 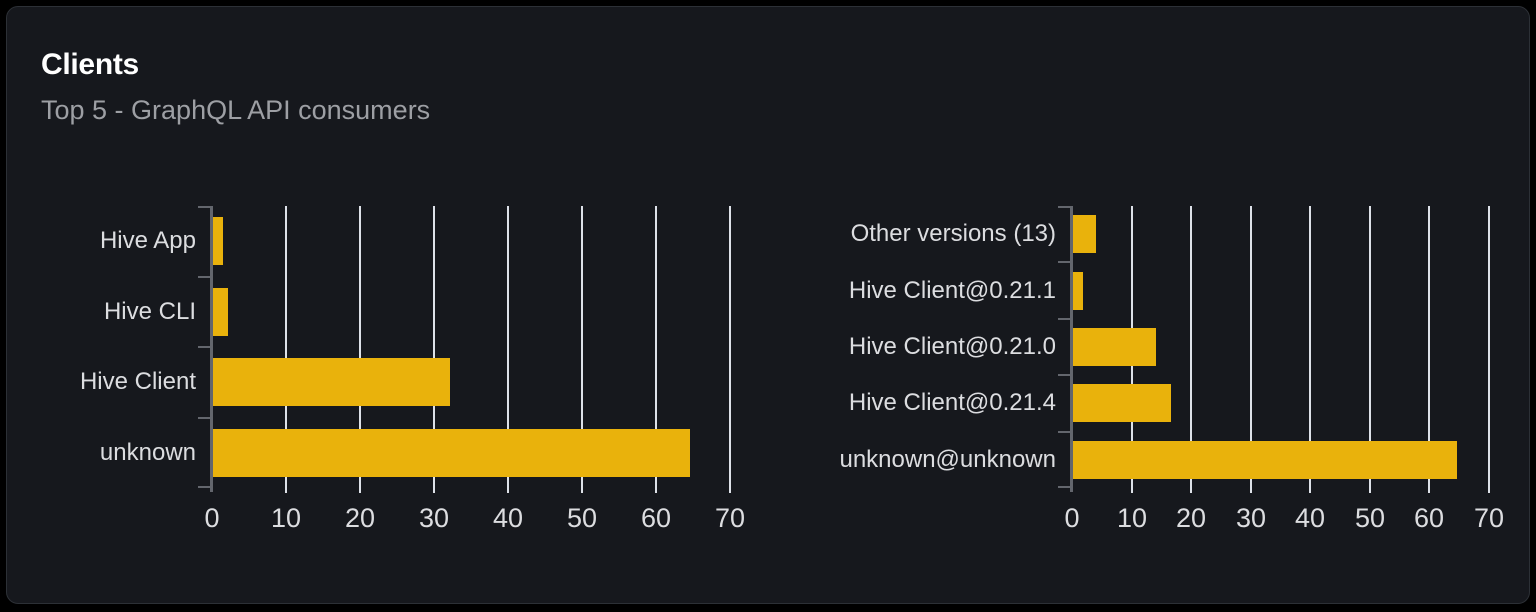 What do you see at coordinates (149, 311) in the screenshot?
I see `category-label: Hive CLI` at bounding box center [149, 311].